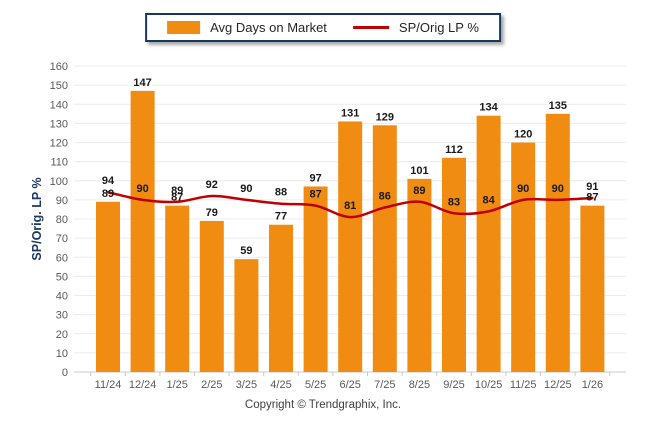 This screenshot has height=434, width=646. Describe the element at coordinates (268, 27) in the screenshot. I see `bar-legend-label: Avg Days on Market` at that location.